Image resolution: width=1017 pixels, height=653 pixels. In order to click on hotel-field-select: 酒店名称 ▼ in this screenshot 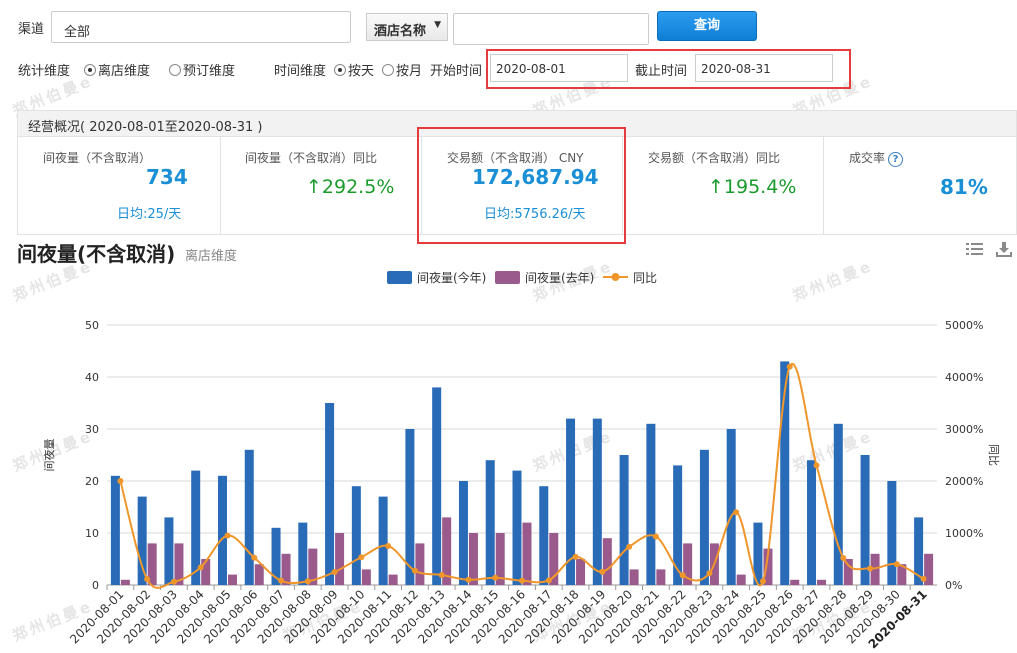, I will do `click(407, 27)`.